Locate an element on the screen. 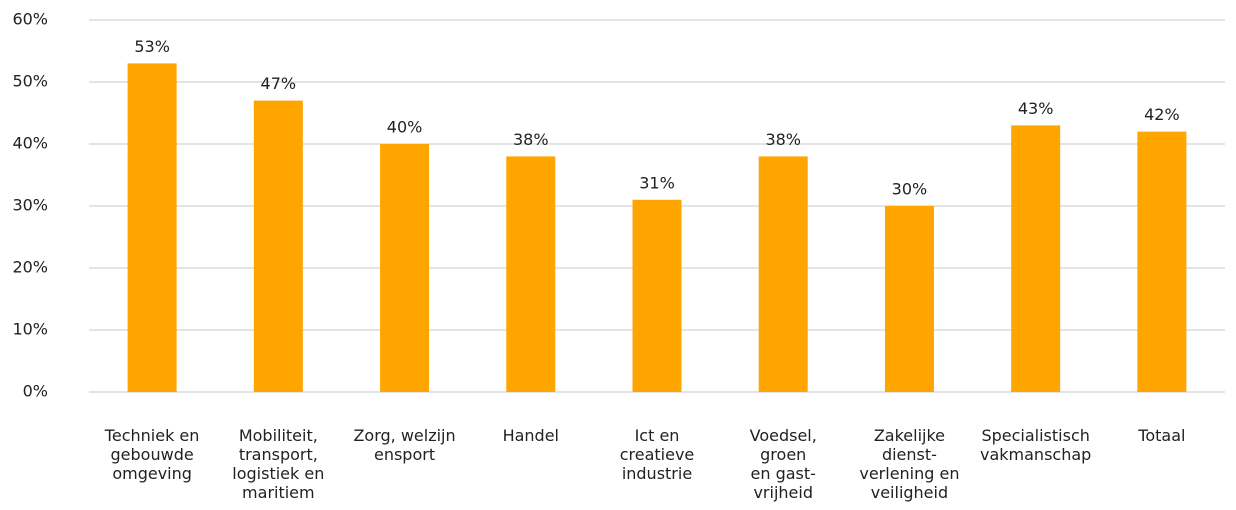 The height and width of the screenshot is (510, 1236). data-label: 40% is located at coordinates (405, 127).